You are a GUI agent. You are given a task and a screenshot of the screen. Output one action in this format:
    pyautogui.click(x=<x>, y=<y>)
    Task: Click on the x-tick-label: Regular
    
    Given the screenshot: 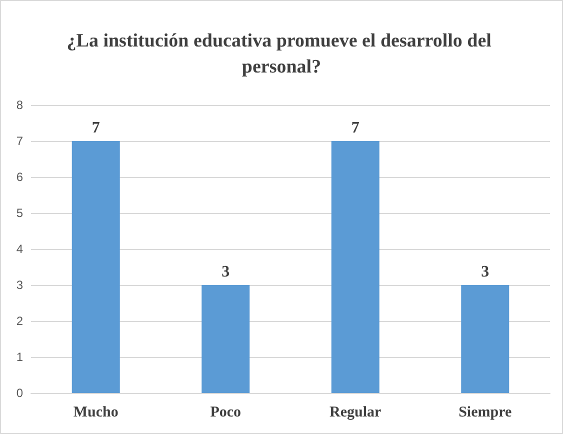 What is the action you would take?
    pyautogui.click(x=356, y=412)
    